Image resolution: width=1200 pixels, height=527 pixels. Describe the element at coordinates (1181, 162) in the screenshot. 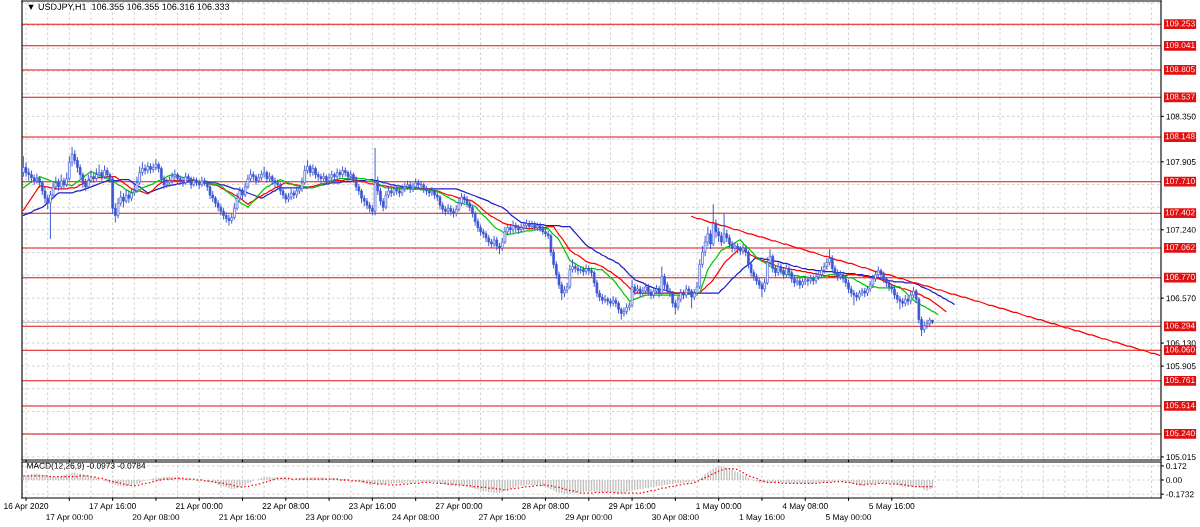

I see `y-tick-label: 107.905` at that location.